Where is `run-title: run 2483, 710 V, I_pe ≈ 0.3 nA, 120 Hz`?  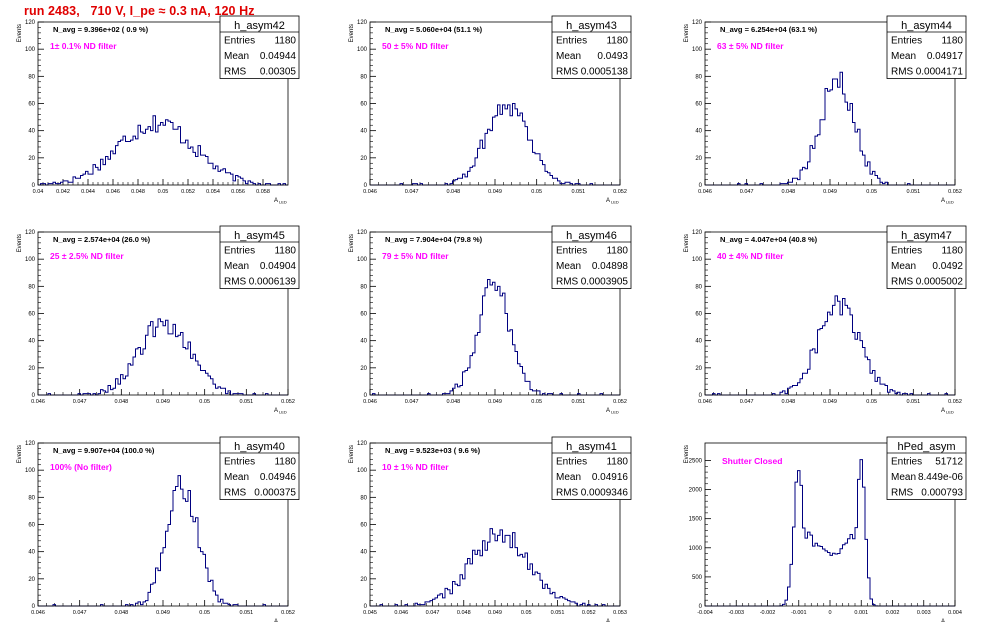 run-title: run 2483, 710 V, I_pe ≈ 0.3 nA, 120 Hz is located at coordinates (139, 11).